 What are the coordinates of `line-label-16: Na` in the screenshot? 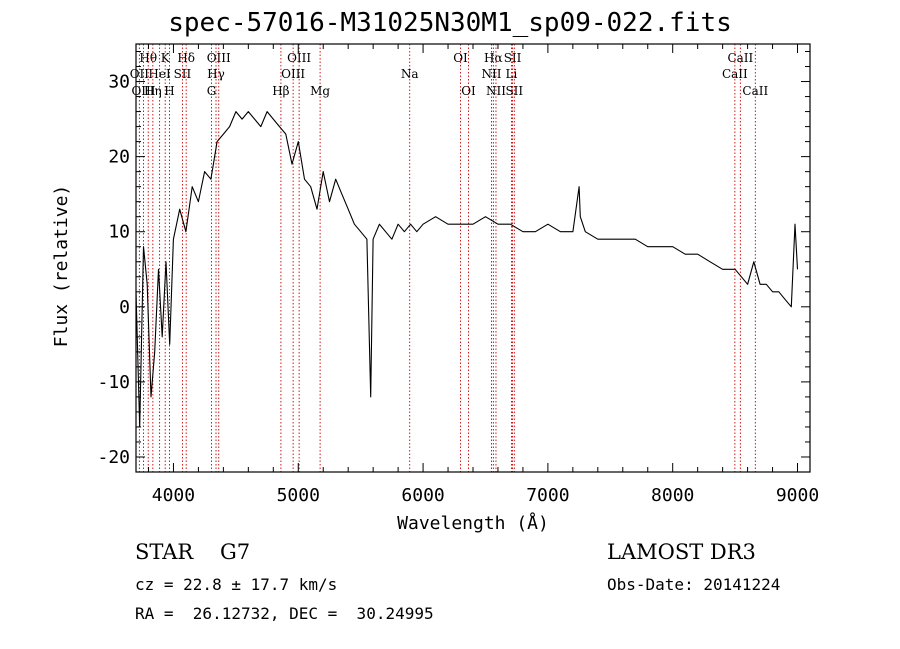 It's located at (410, 74).